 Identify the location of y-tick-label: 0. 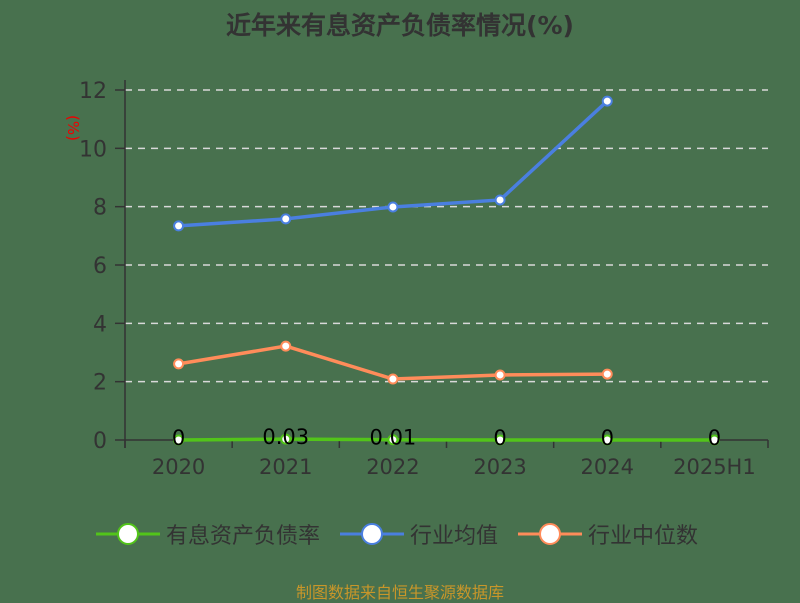
(100, 441).